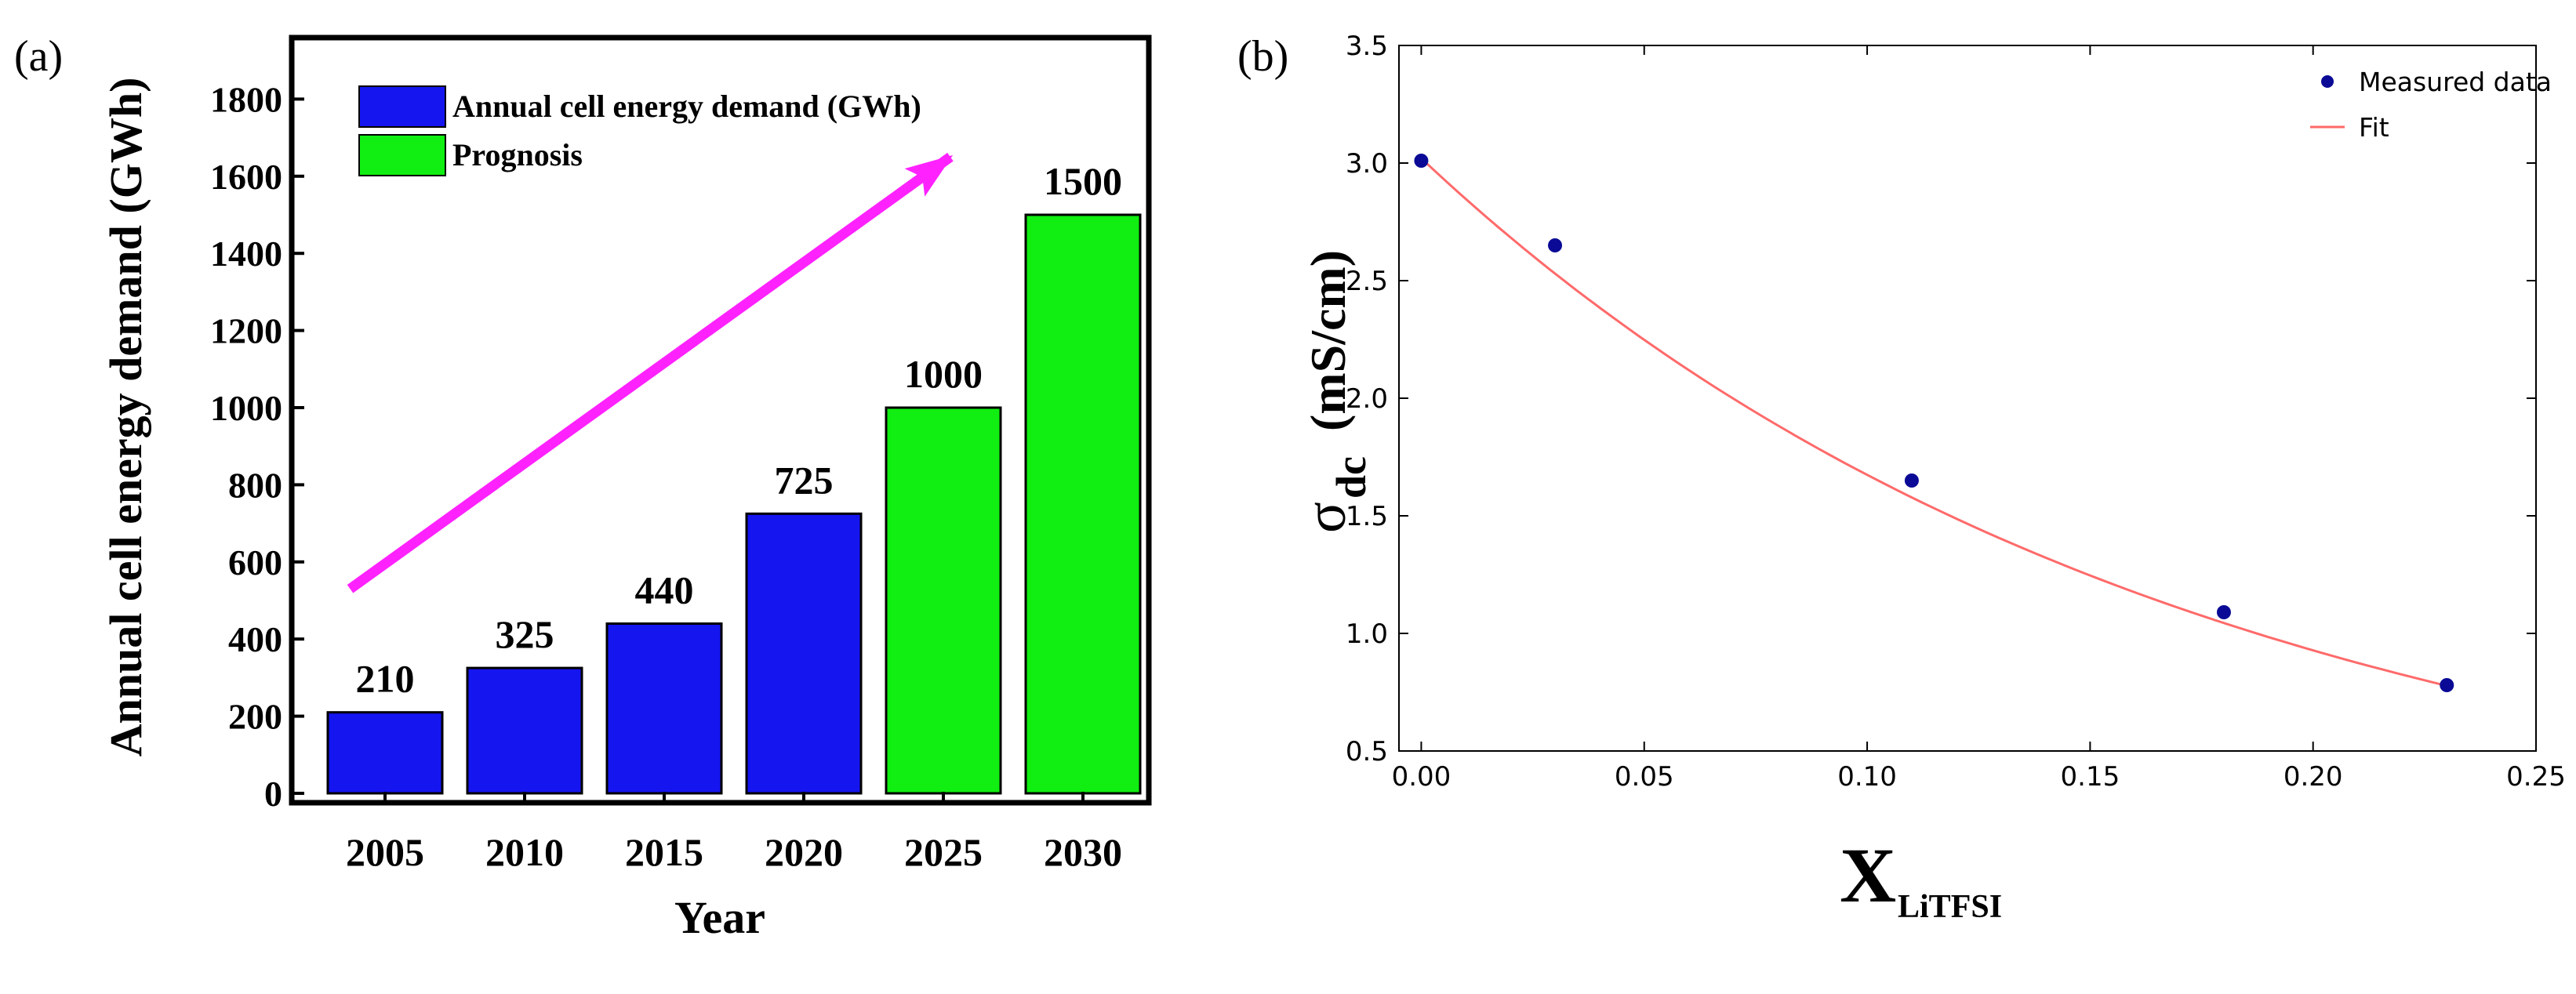  Describe the element at coordinates (1367, 164) in the screenshot. I see `y-tick-label: 3.0` at that location.